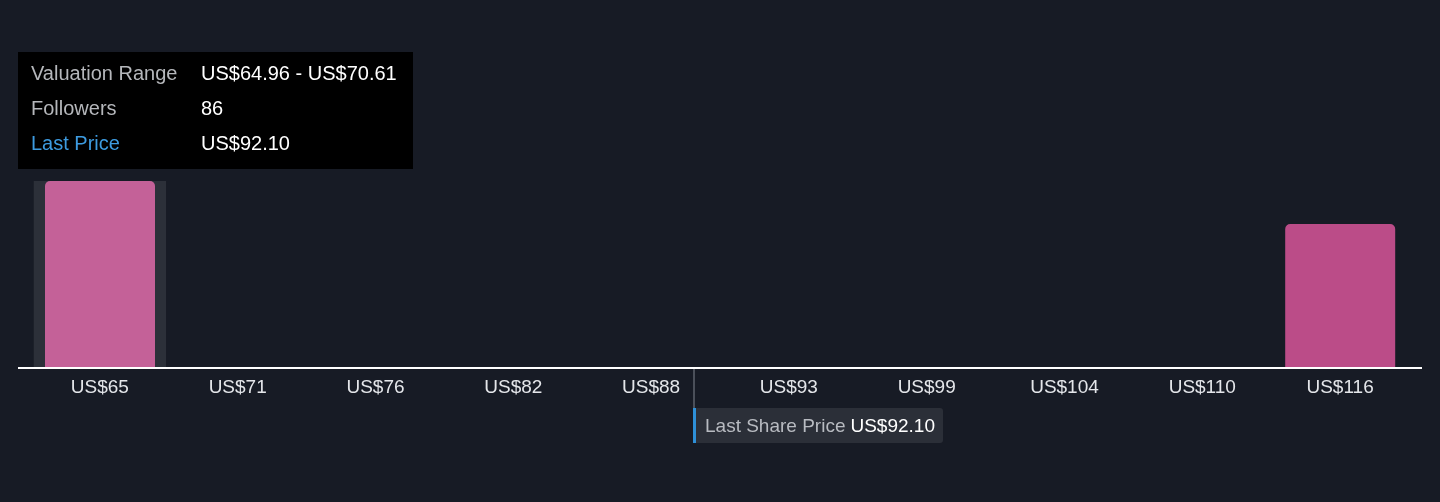 The width and height of the screenshot is (1440, 502). What do you see at coordinates (99, 387) in the screenshot?
I see `x-tick-label: US$65` at bounding box center [99, 387].